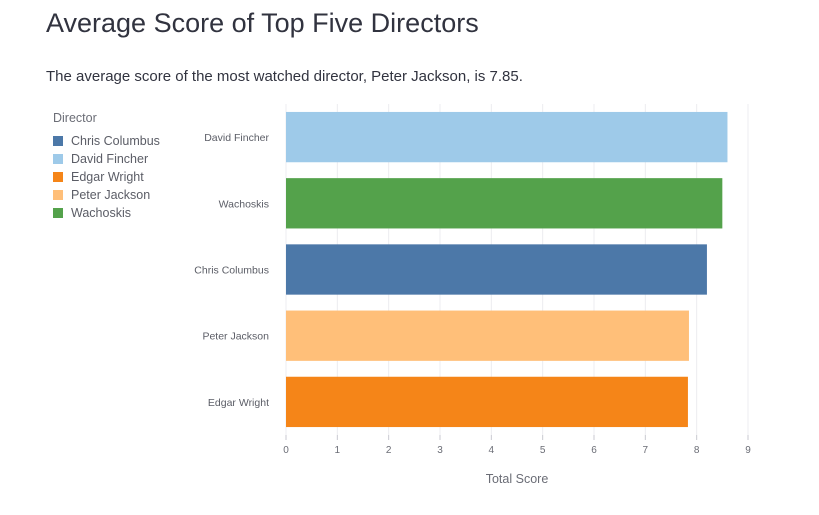 The height and width of the screenshot is (515, 819). What do you see at coordinates (389, 450) in the screenshot?
I see `x-tick-label: 2` at bounding box center [389, 450].